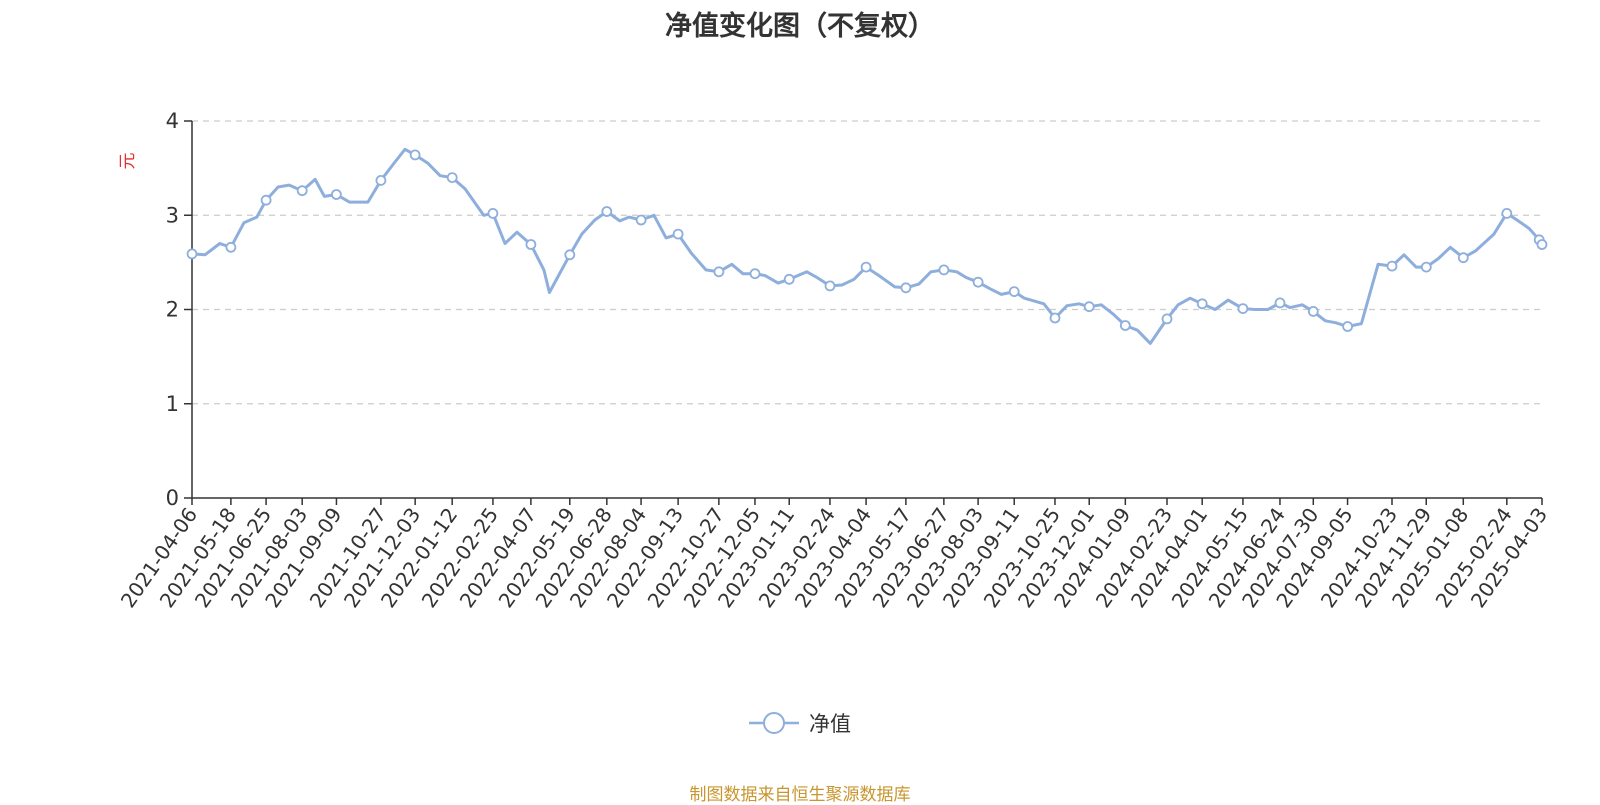 The height and width of the screenshot is (805, 1600). What do you see at coordinates (172, 498) in the screenshot?
I see `y-tick-label: 0` at bounding box center [172, 498].